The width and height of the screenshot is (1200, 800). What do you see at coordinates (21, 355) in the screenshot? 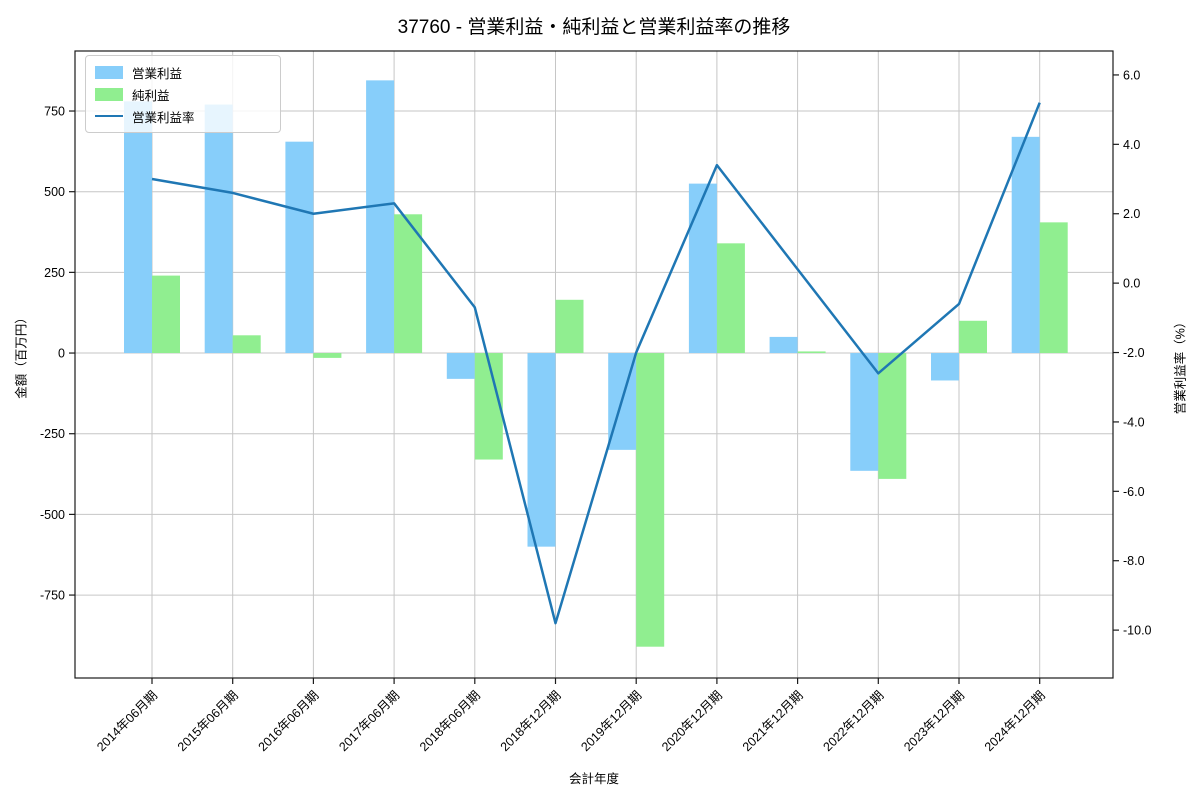
I see `left-y-axis-label: 金額（百万円）` at bounding box center [21, 355].